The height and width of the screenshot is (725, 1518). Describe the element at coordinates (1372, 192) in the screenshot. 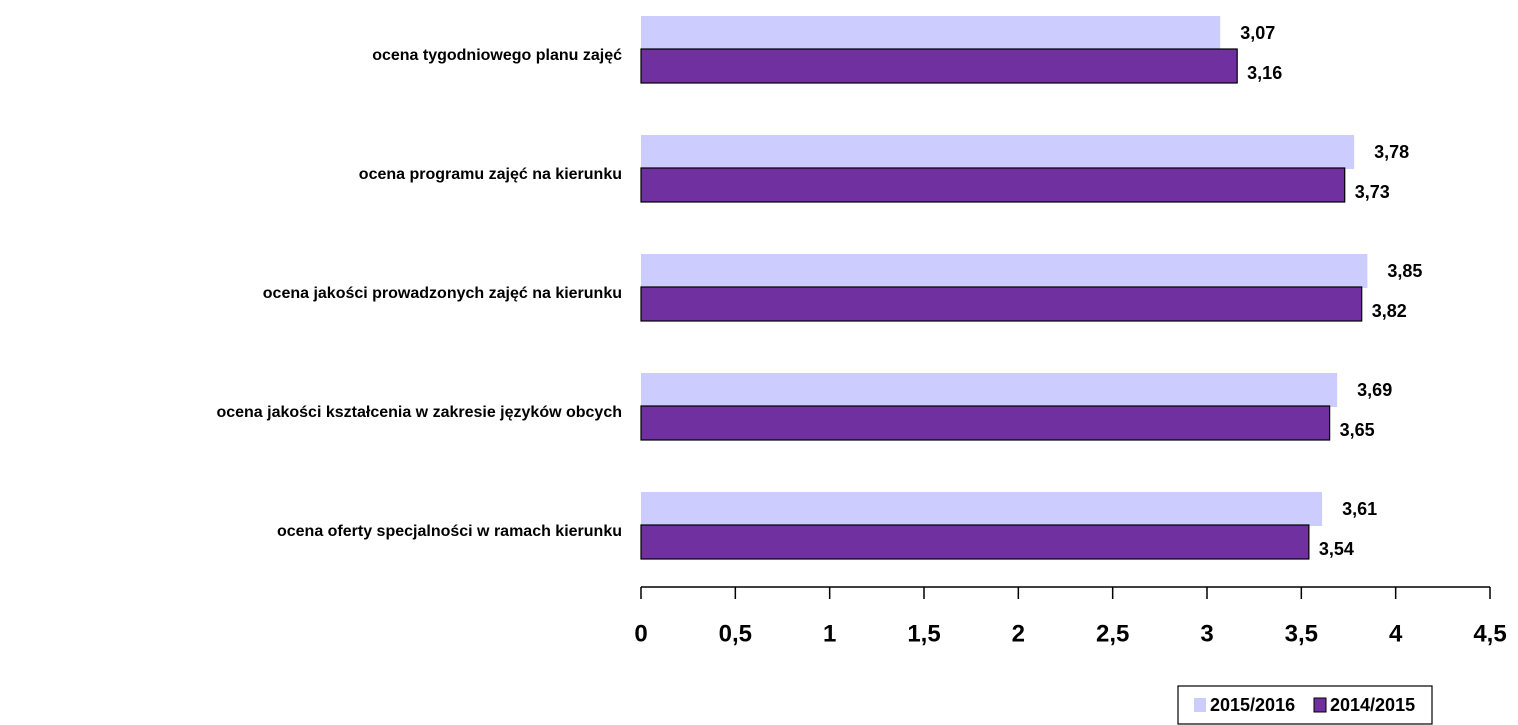

I see `value-label: 3,73` at that location.